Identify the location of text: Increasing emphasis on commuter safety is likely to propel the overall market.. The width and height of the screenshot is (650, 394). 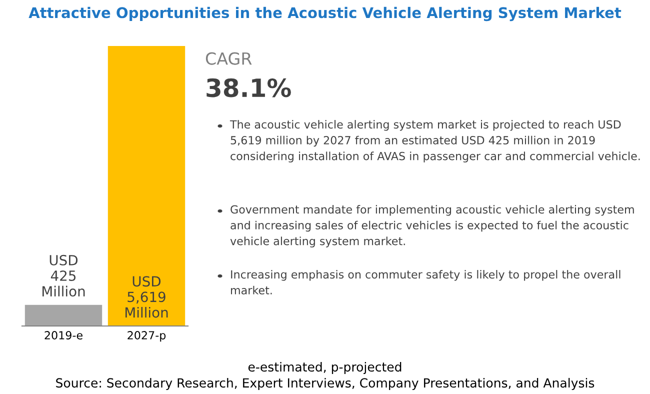
(425, 282).